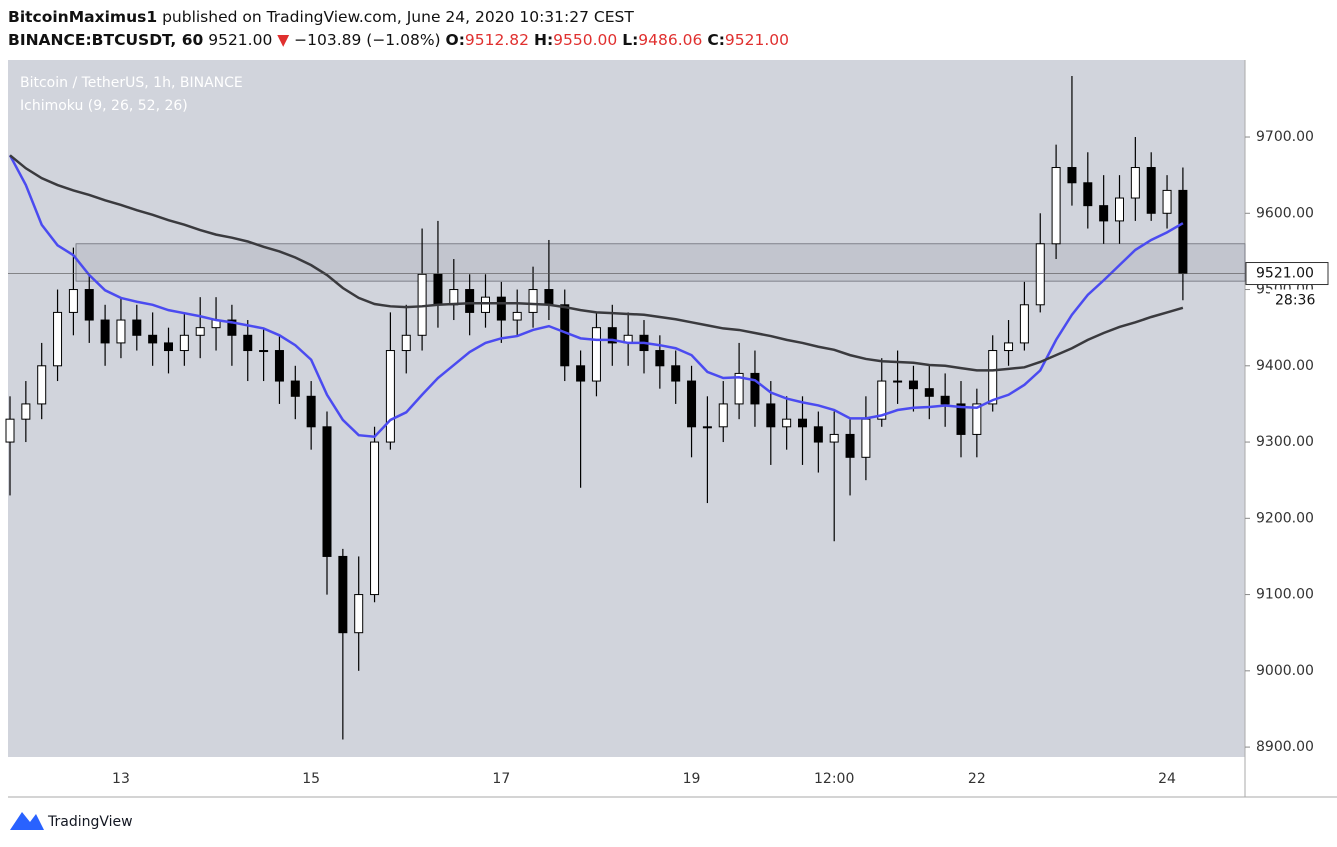  Describe the element at coordinates (1285, 137) in the screenshot. I see `y-tick-label: 9700.00` at that location.